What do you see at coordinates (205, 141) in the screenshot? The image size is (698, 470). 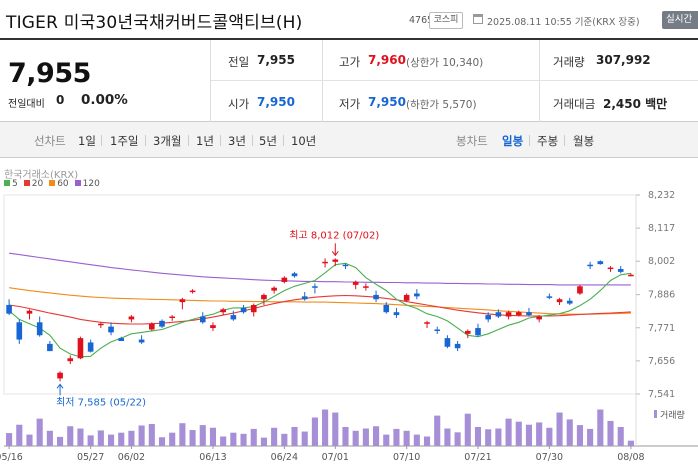 I see `tab-1-year: 1년` at bounding box center [205, 141].